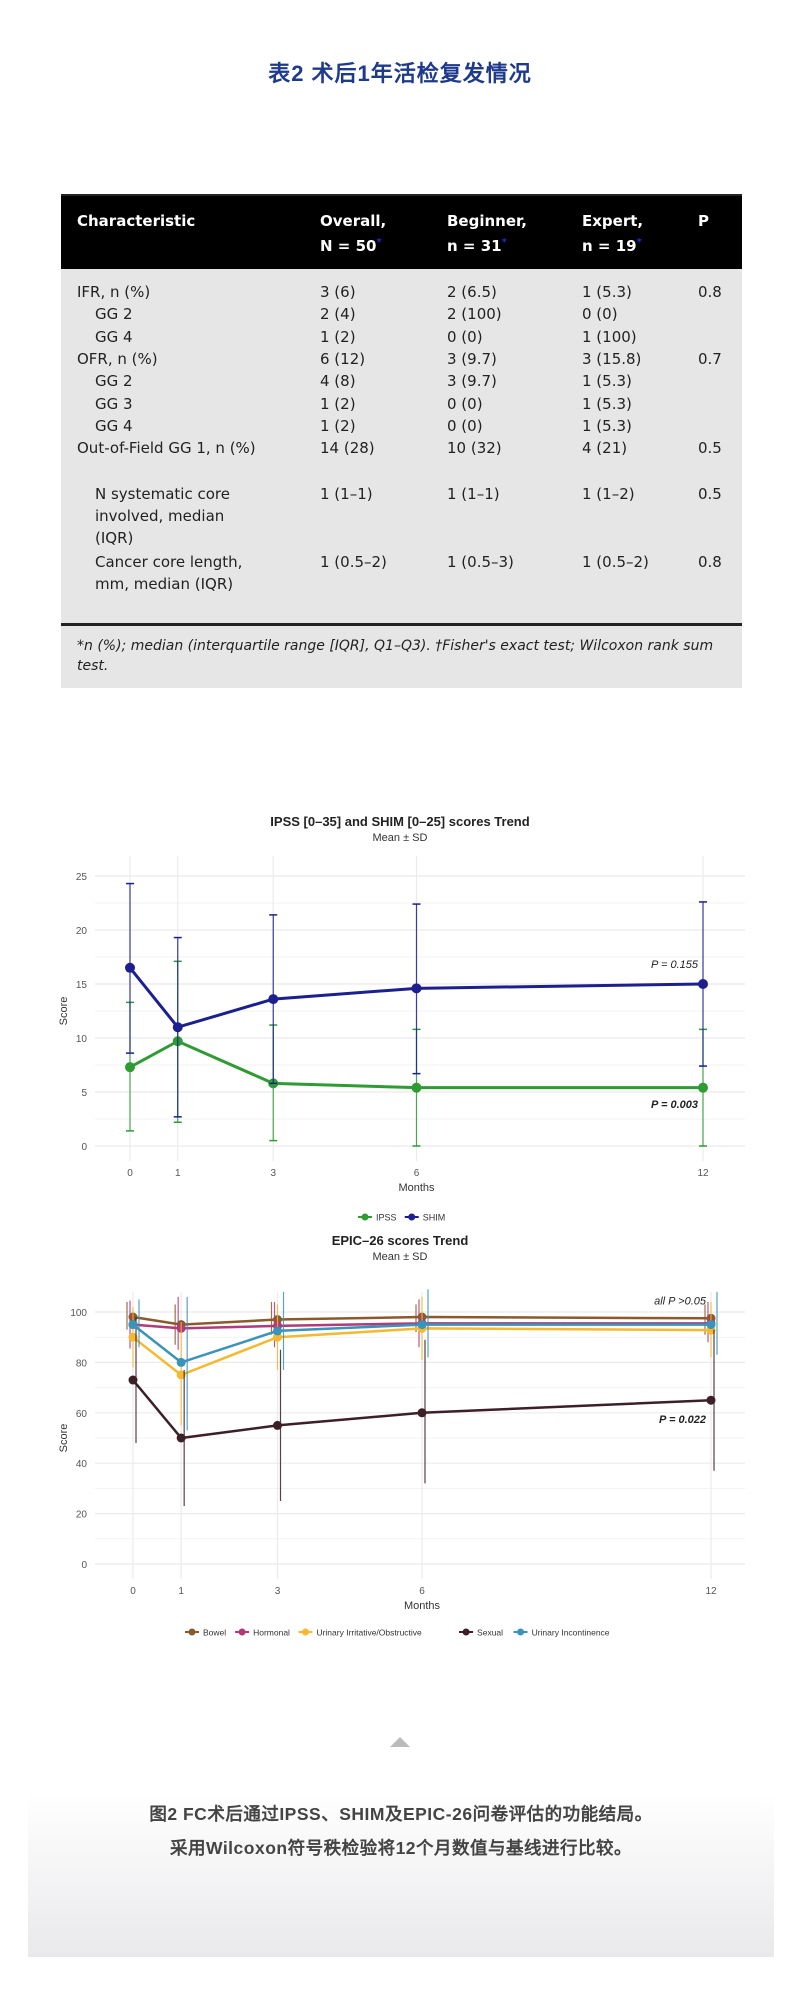  Describe the element at coordinates (162, 516) in the screenshot. I see `row-label: N systematic core involved, median (IQR)` at that location.